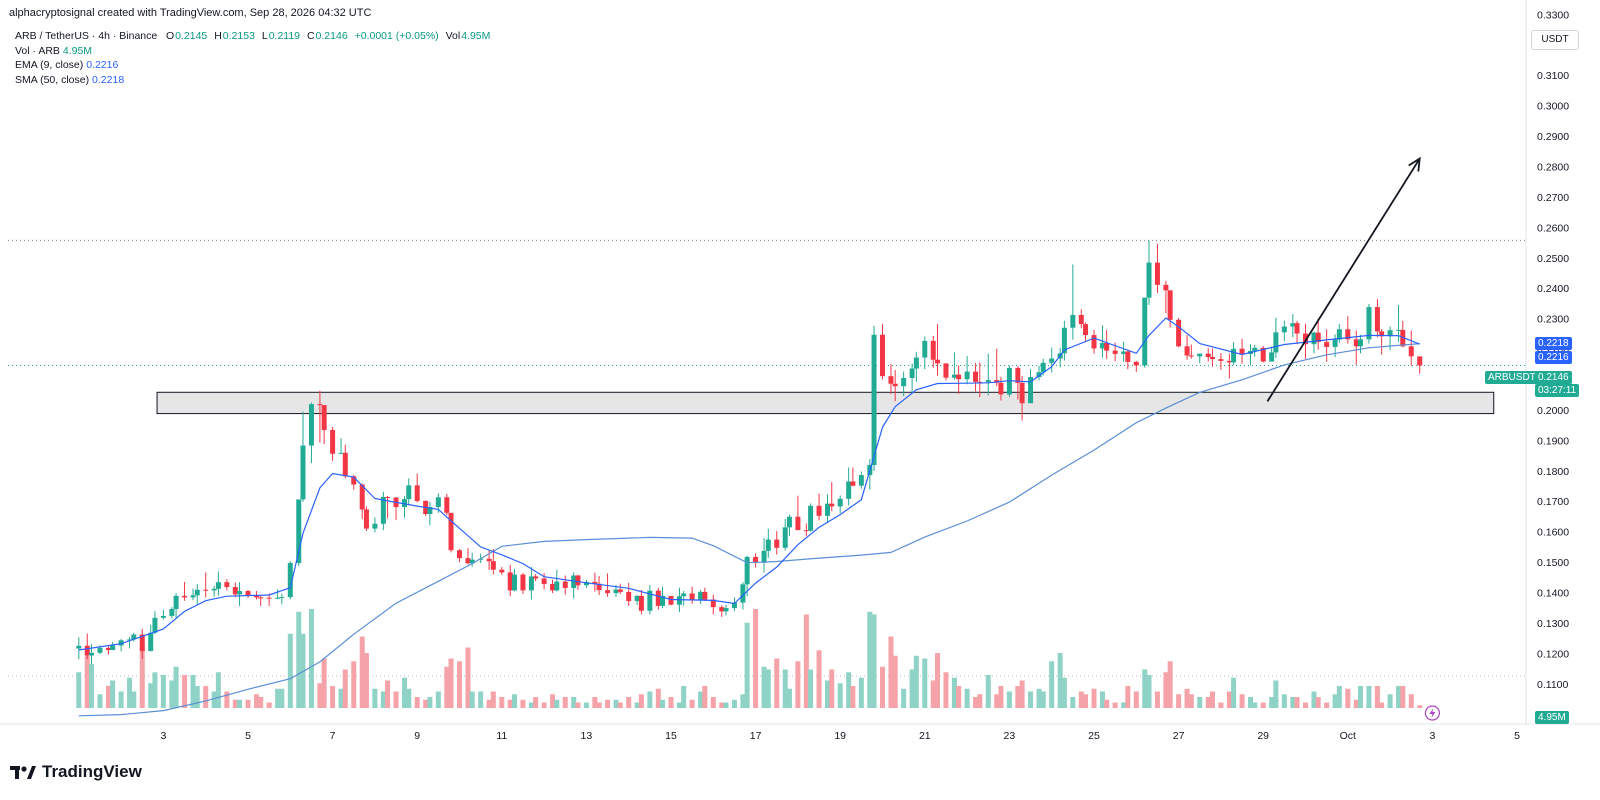  I want to click on vol-value: 4.95M, so click(476, 36).